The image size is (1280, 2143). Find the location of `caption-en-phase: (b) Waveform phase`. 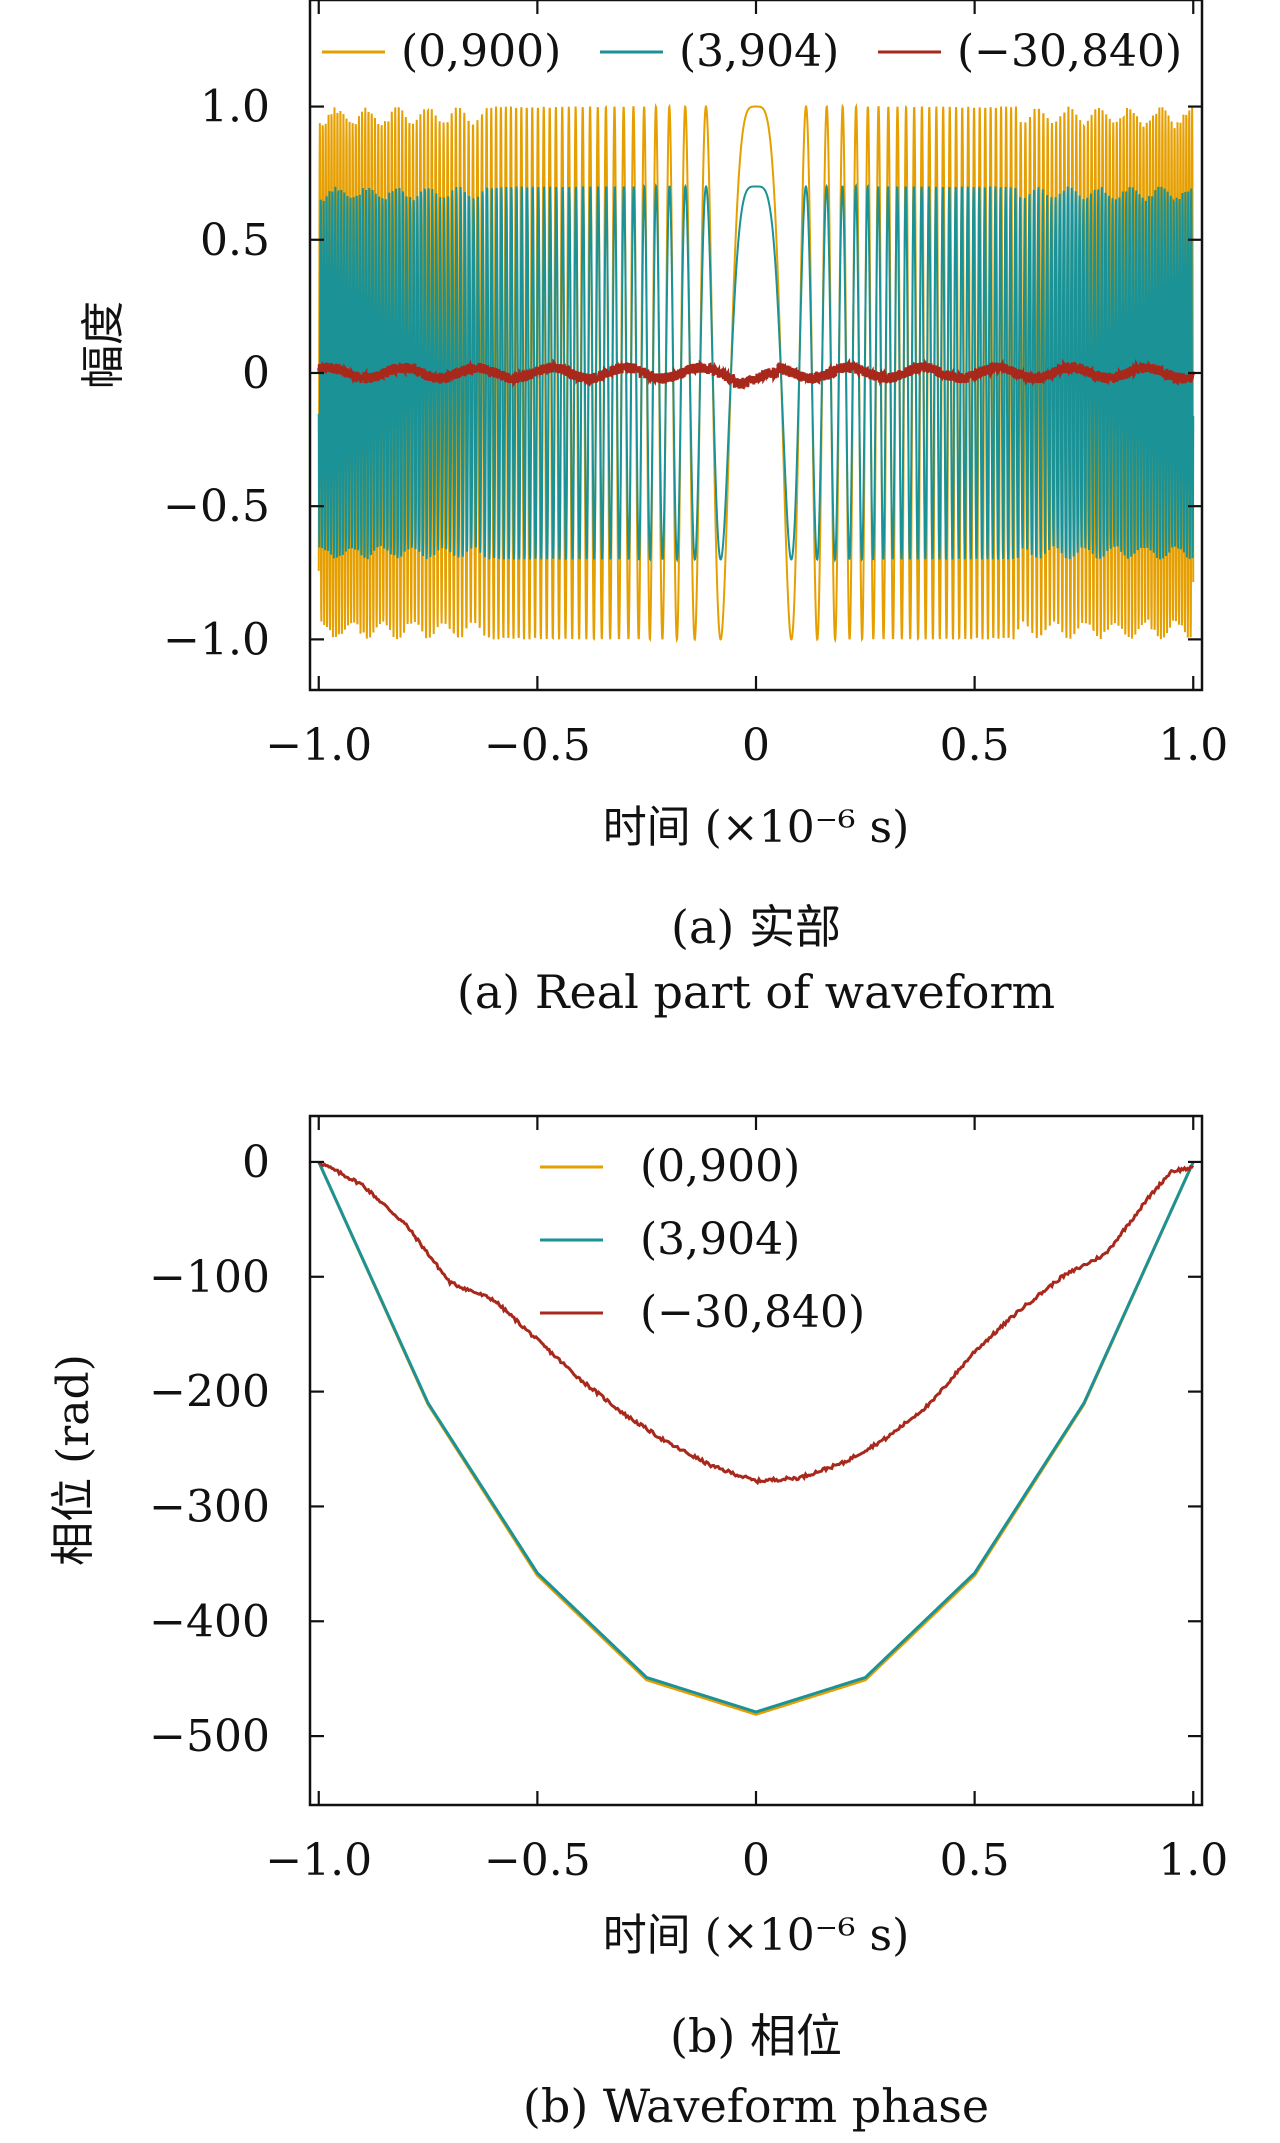

caption-en-phase: (b) Waveform phase is located at coordinates (756, 2106).